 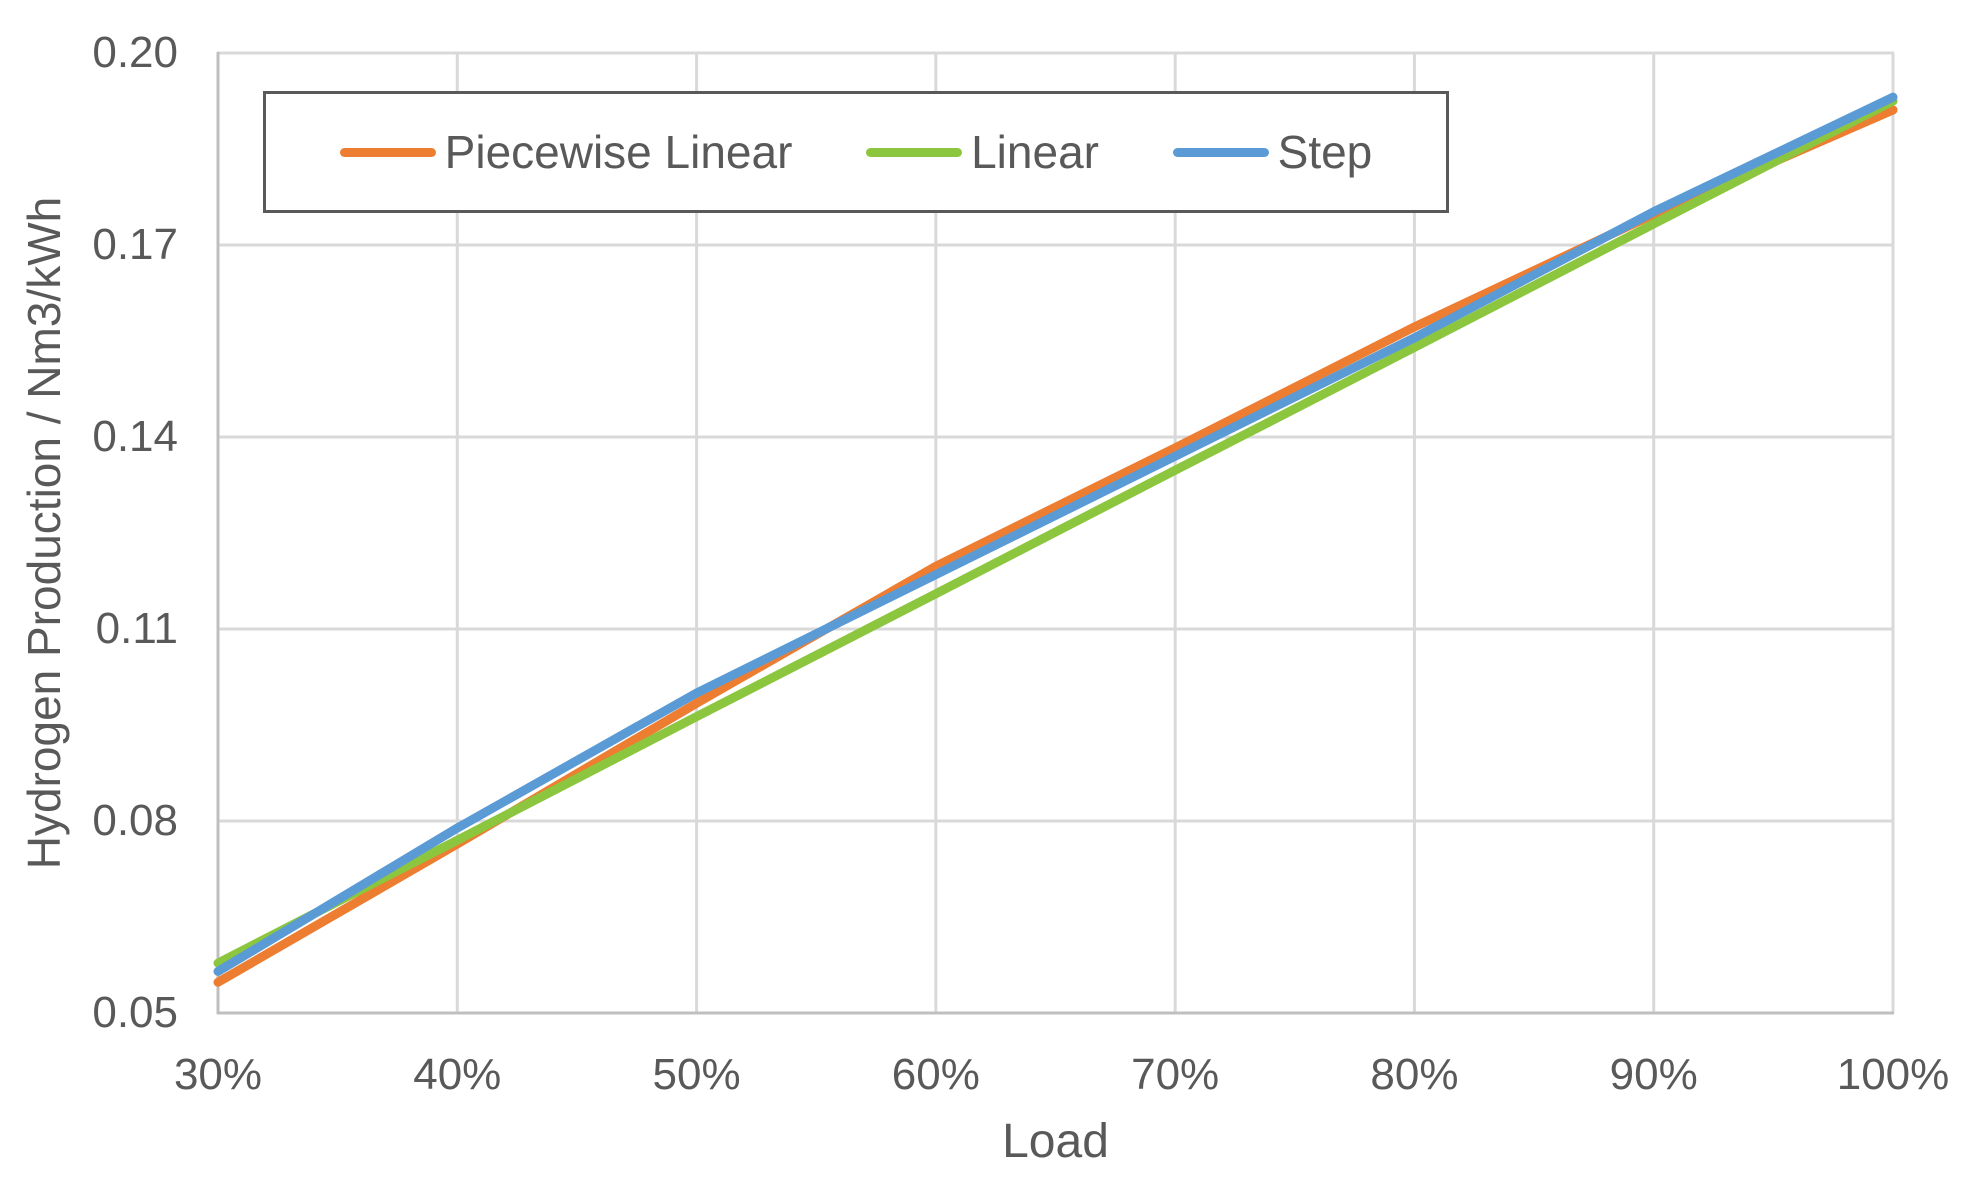 I want to click on x-tick-label: 30%, so click(x=218, y=1074).